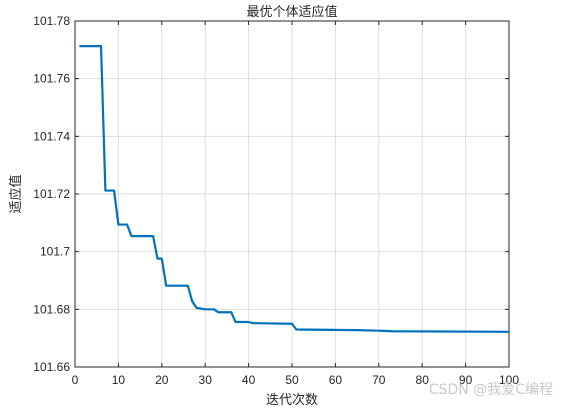 The height and width of the screenshot is (415, 564). What do you see at coordinates (292, 380) in the screenshot?
I see `x-tick-label: 50` at bounding box center [292, 380].